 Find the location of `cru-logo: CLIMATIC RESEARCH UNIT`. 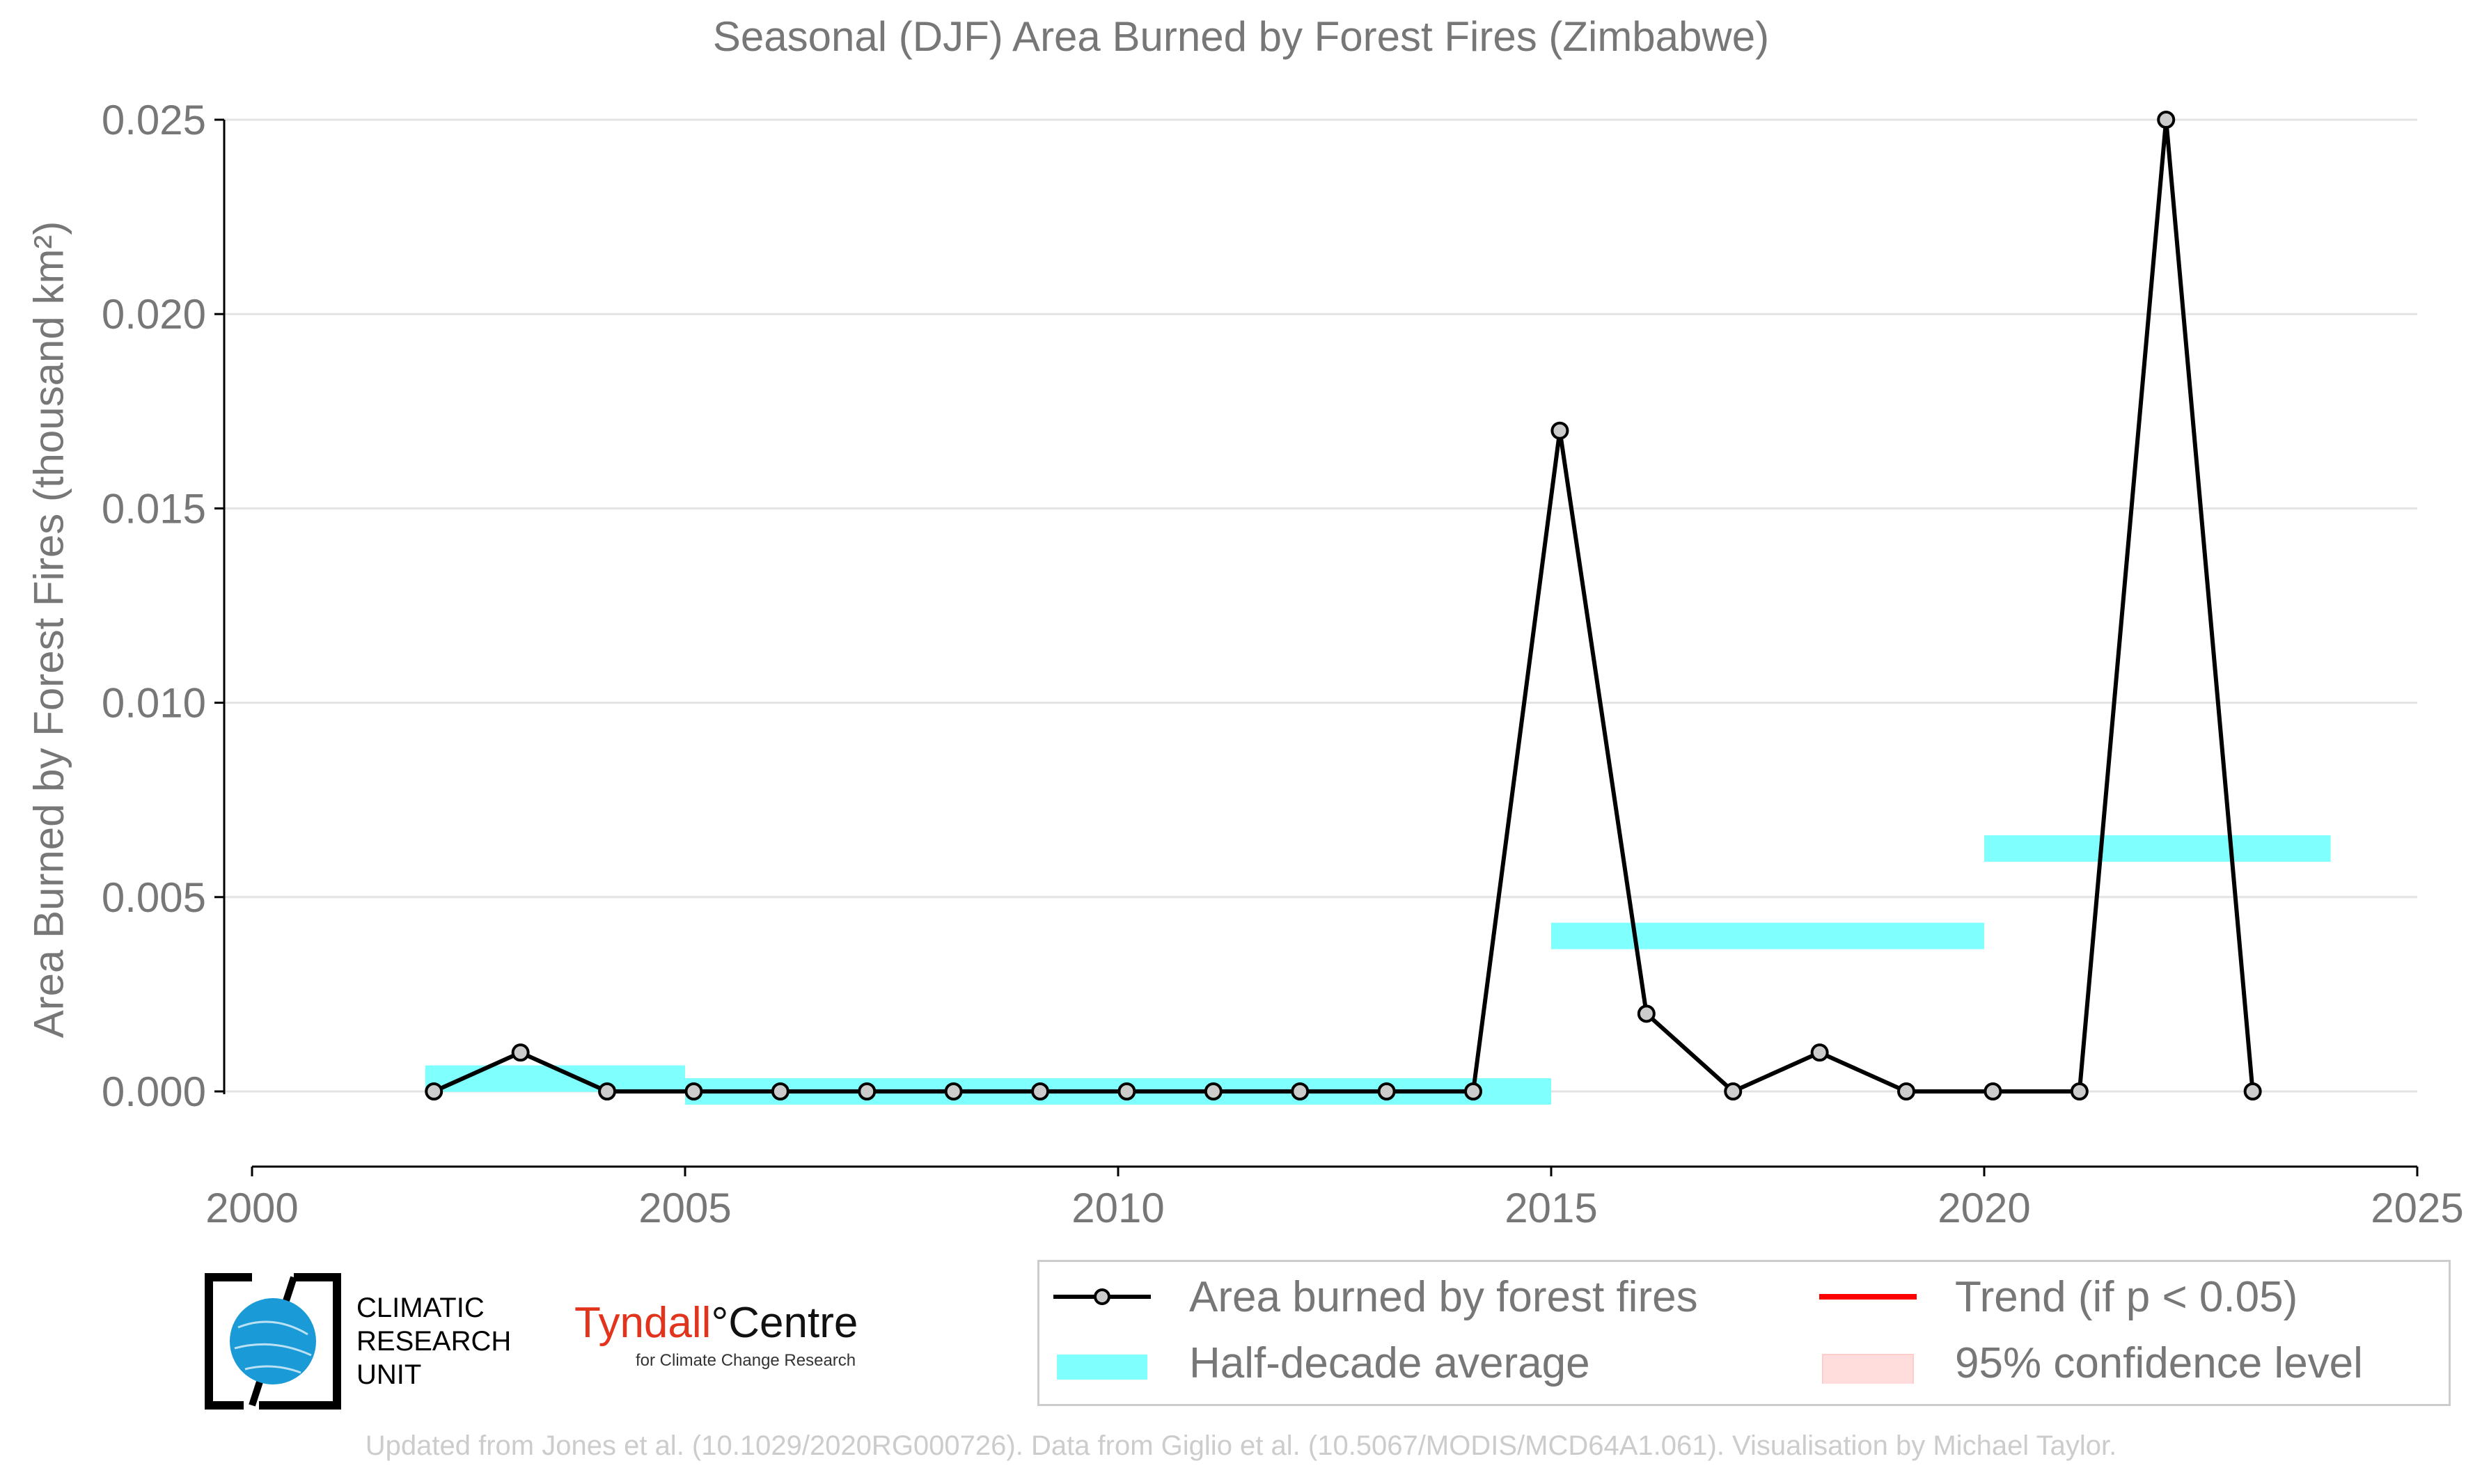

cru-logo: CLIMATIC RESEARCH UNIT is located at coordinates (363, 1341).